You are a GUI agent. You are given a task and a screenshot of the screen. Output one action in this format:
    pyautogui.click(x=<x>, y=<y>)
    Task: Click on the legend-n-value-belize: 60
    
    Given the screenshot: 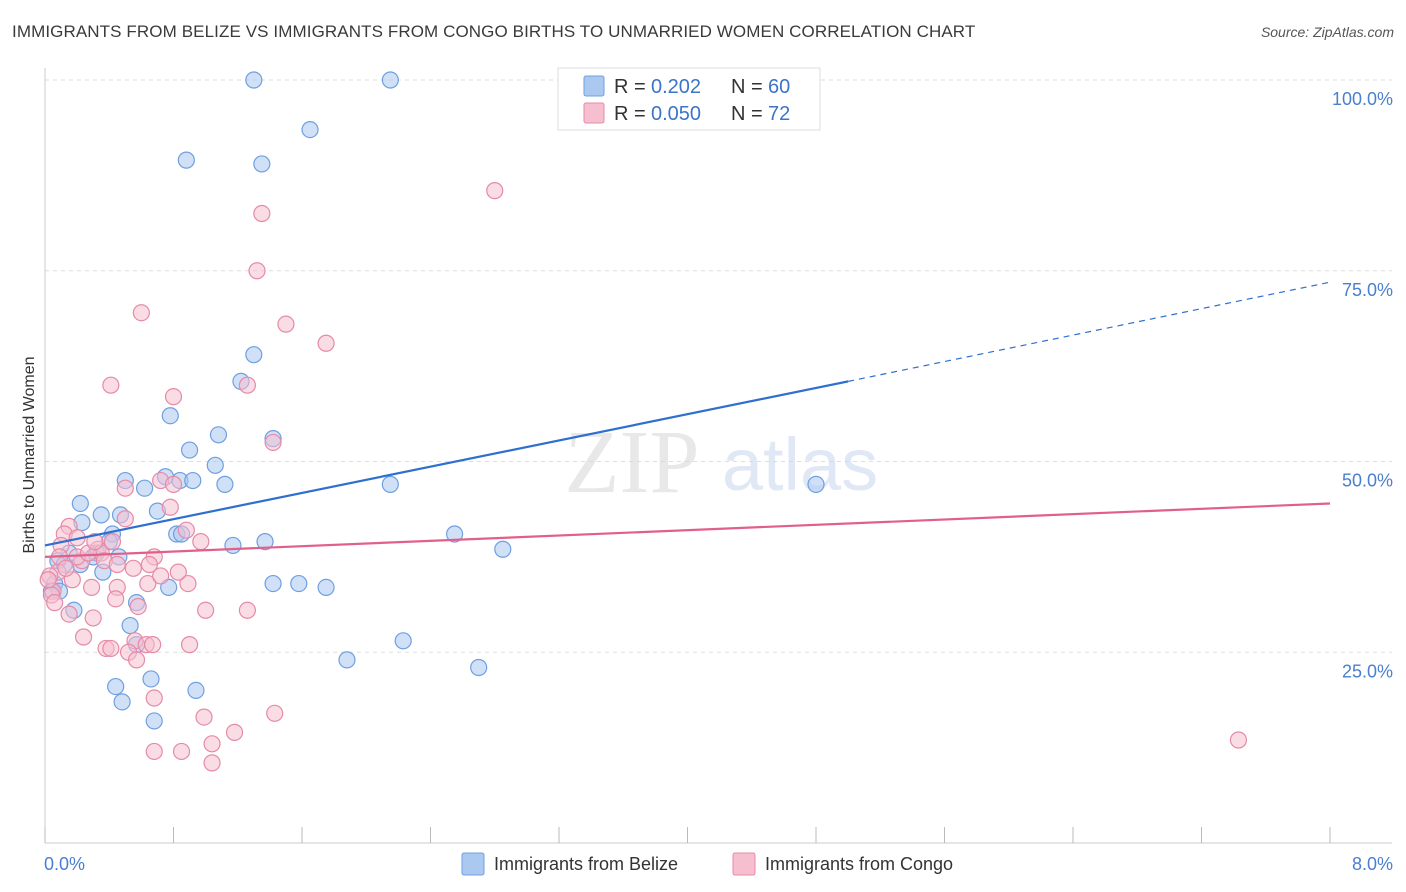 What is the action you would take?
    pyautogui.click(x=779, y=87)
    